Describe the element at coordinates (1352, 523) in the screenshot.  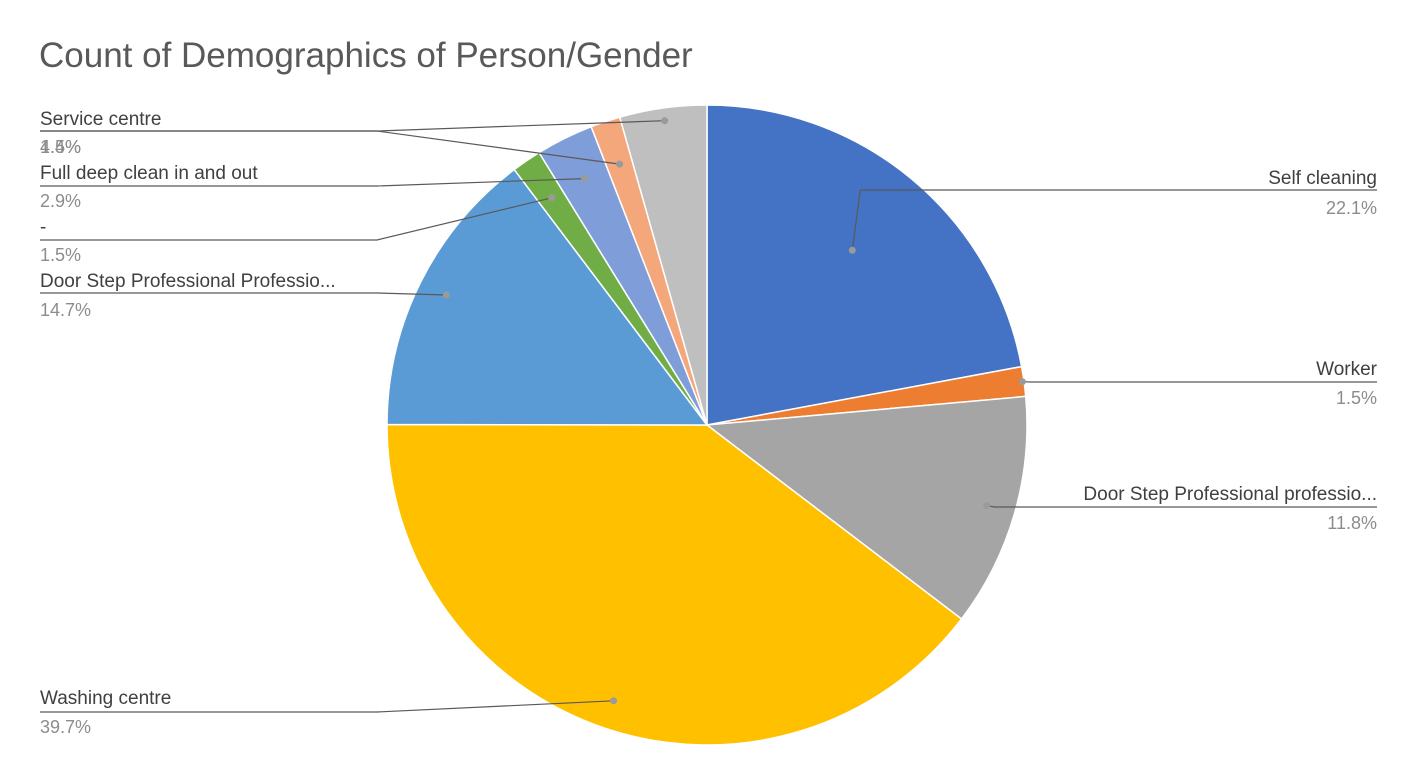
I see `slice-value-label: 11.8%` at that location.